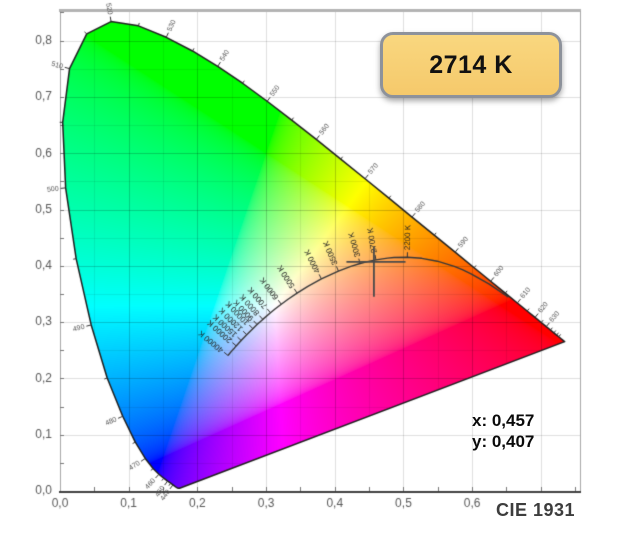 This screenshot has height=550, width=620. Describe the element at coordinates (503, 431) in the screenshot. I see `xy-readout: x: 0,457 y: 0,407` at that location.